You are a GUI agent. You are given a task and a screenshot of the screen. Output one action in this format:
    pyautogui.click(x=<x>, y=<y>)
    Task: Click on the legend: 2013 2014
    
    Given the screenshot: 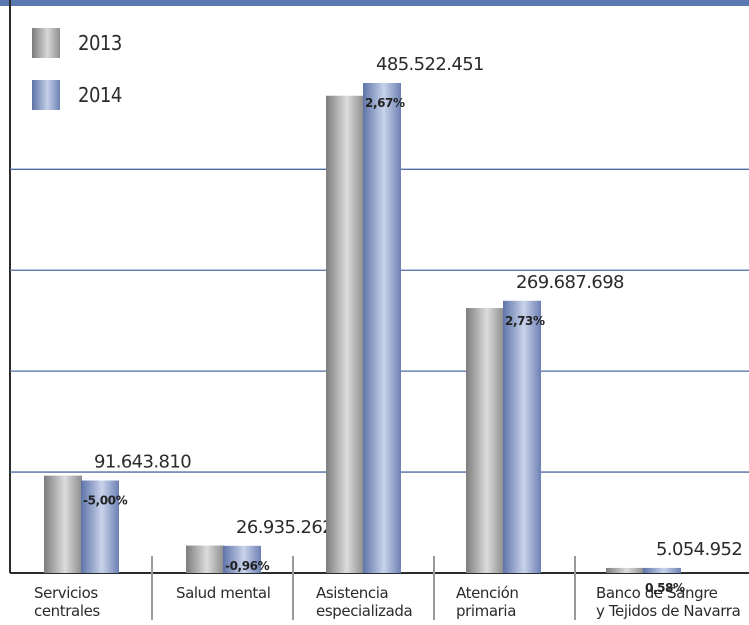 What is the action you would take?
    pyautogui.click(x=77, y=80)
    